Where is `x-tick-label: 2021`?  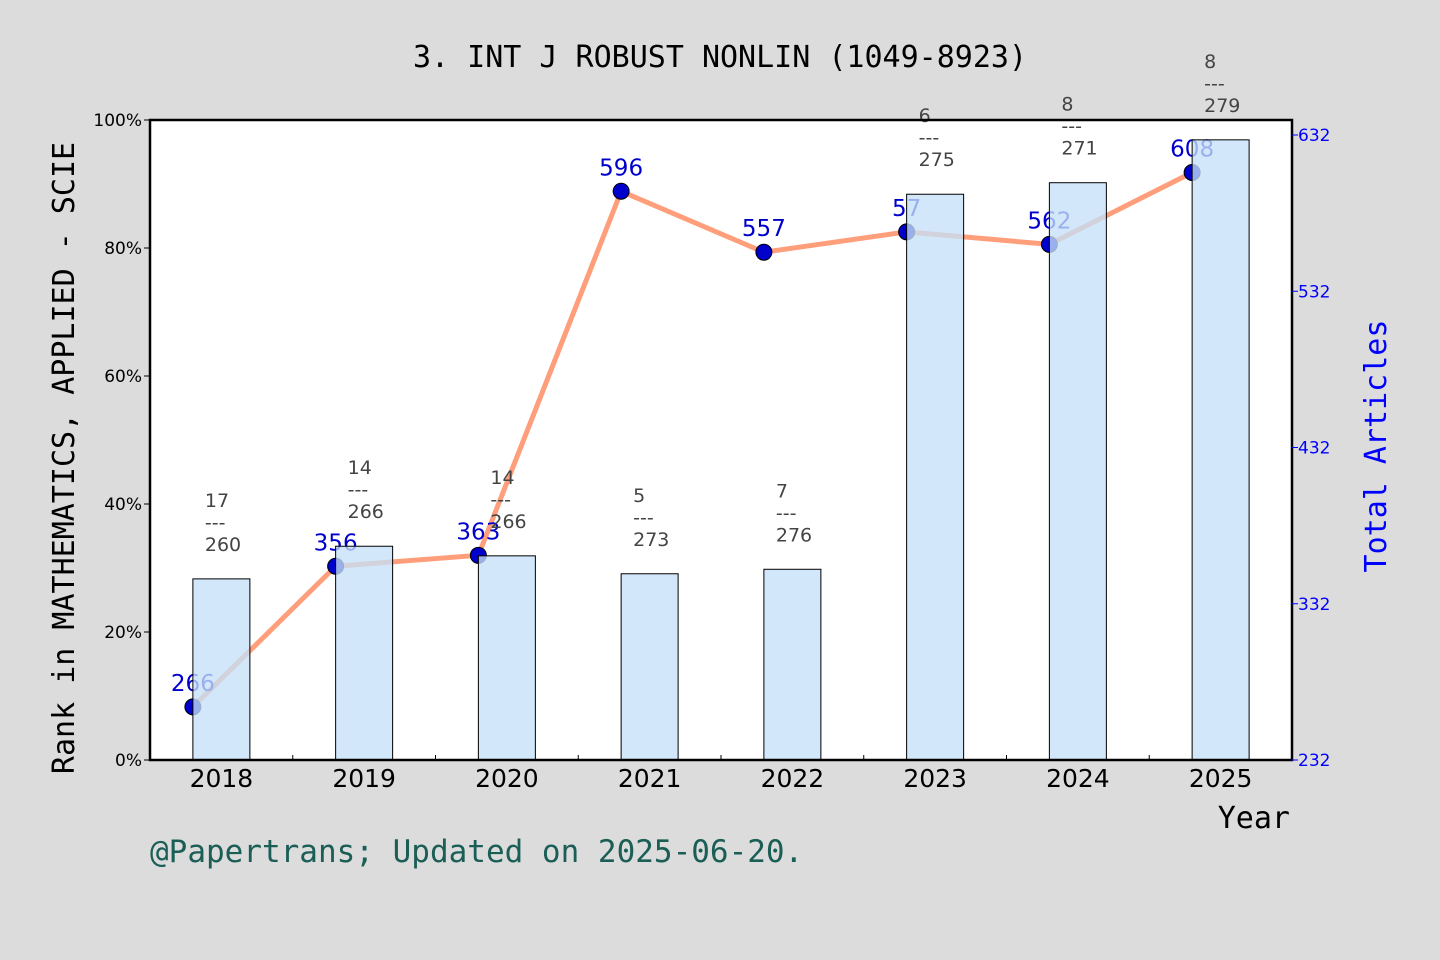 x-tick-label: 2021 is located at coordinates (650, 778).